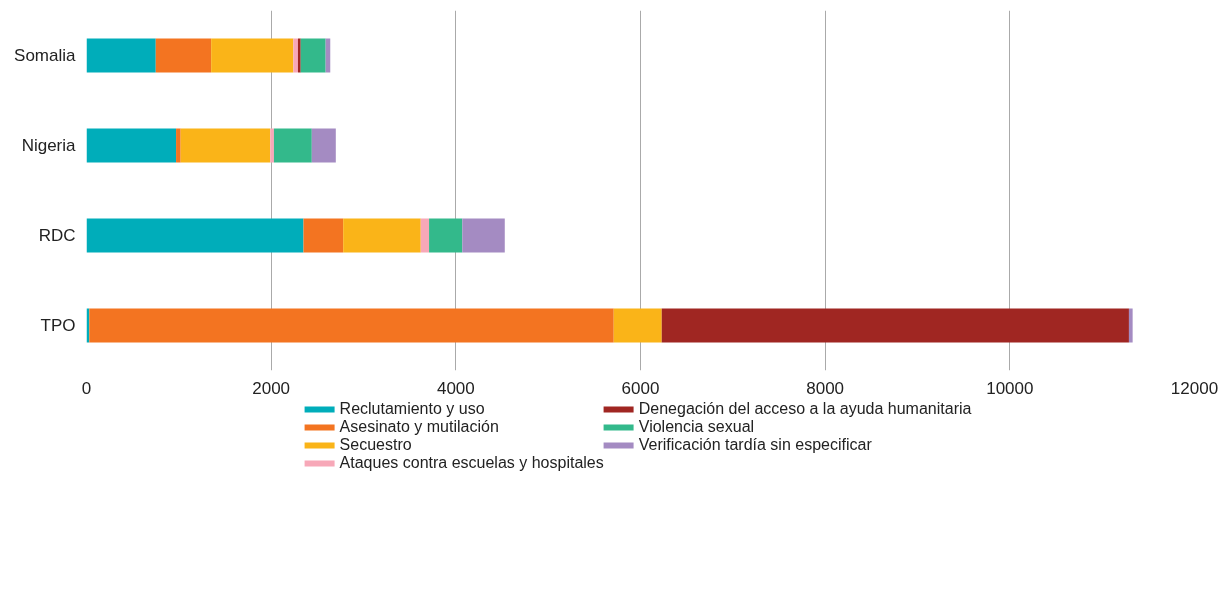 The width and height of the screenshot is (1226, 602). Describe the element at coordinates (86, 388) in the screenshot. I see `x-tick-label: 0` at that location.